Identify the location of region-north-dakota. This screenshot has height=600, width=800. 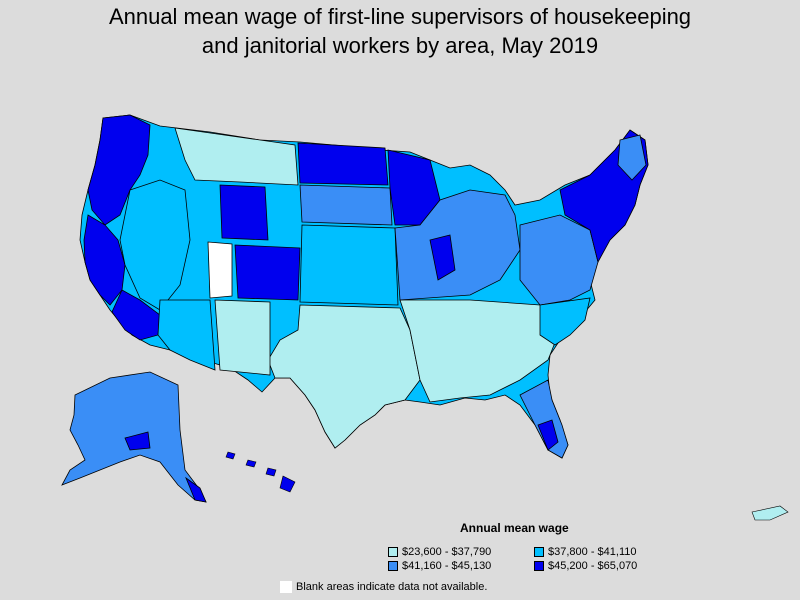
(343, 164).